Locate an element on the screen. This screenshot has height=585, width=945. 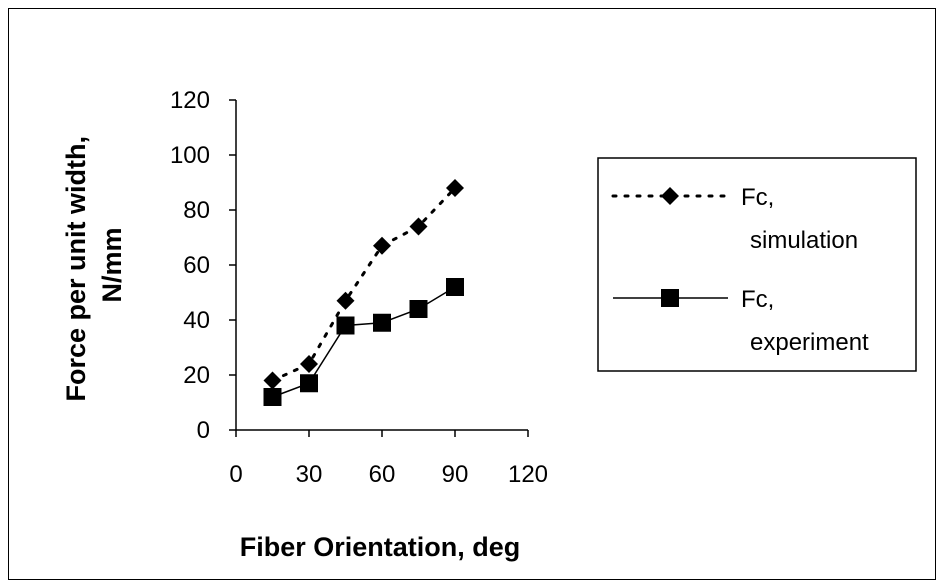
y-tick-label: 80 is located at coordinates (196, 210).